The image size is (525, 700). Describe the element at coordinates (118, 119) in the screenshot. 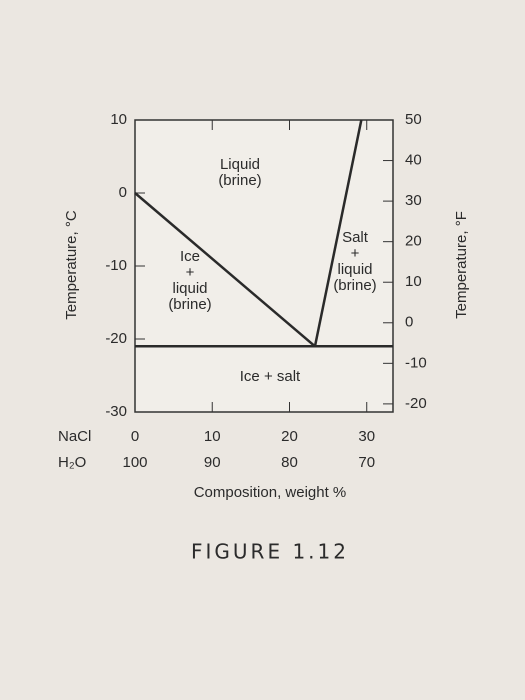

I see `y-tick-label: 10` at that location.